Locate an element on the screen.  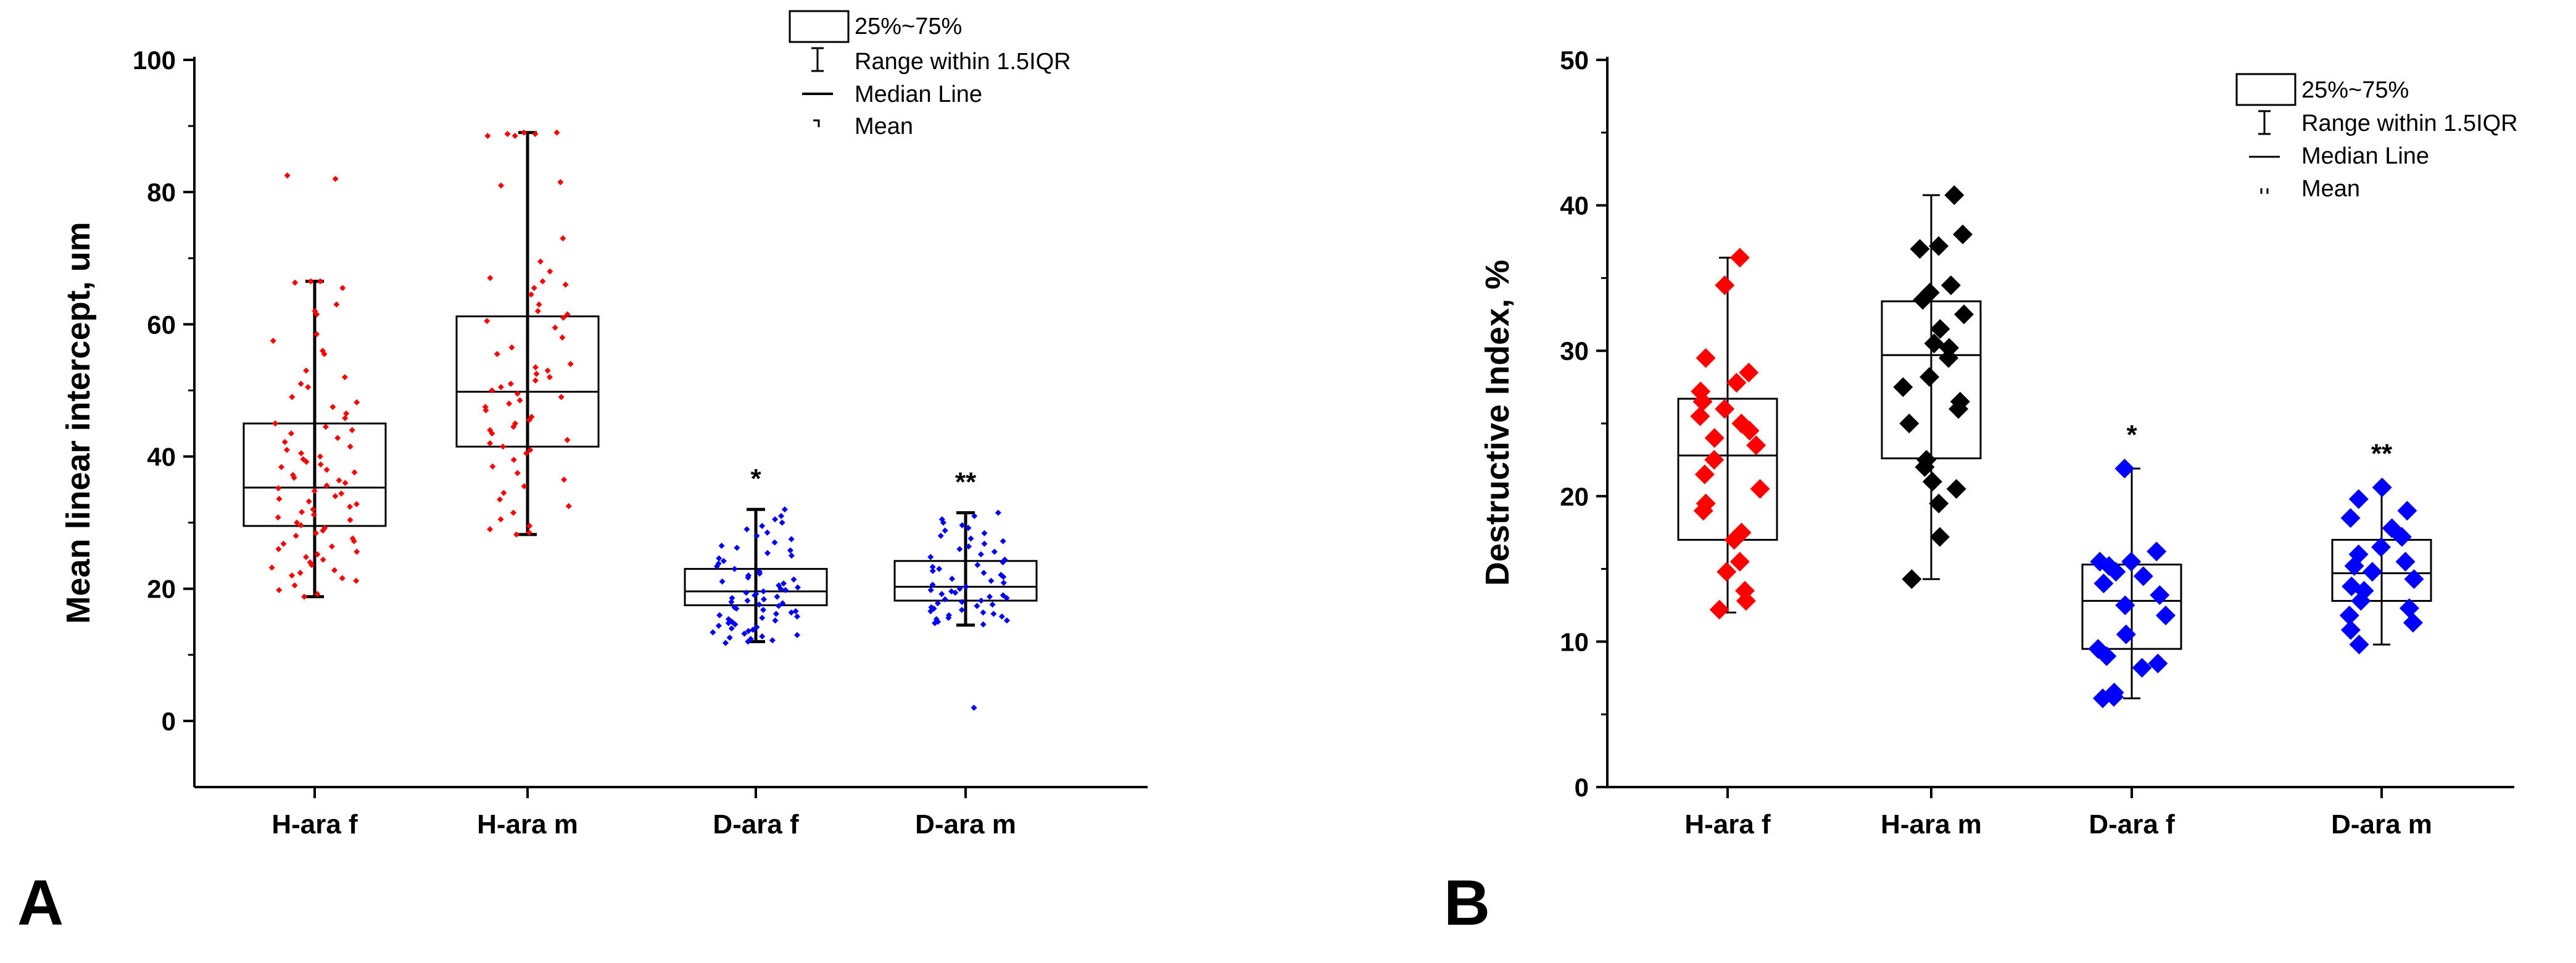
legend-box-symbol is located at coordinates (819, 26).